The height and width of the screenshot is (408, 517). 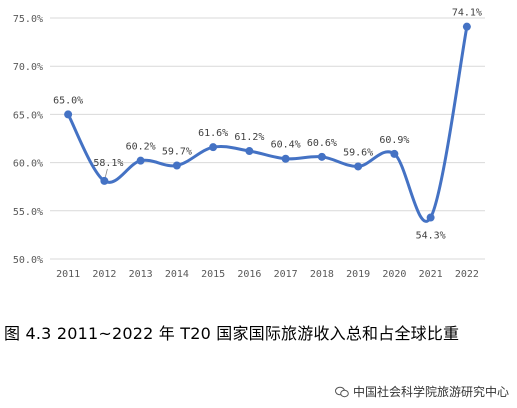 What do you see at coordinates (28, 19) in the screenshot?
I see `y-tick-label: 75.0%` at bounding box center [28, 19].